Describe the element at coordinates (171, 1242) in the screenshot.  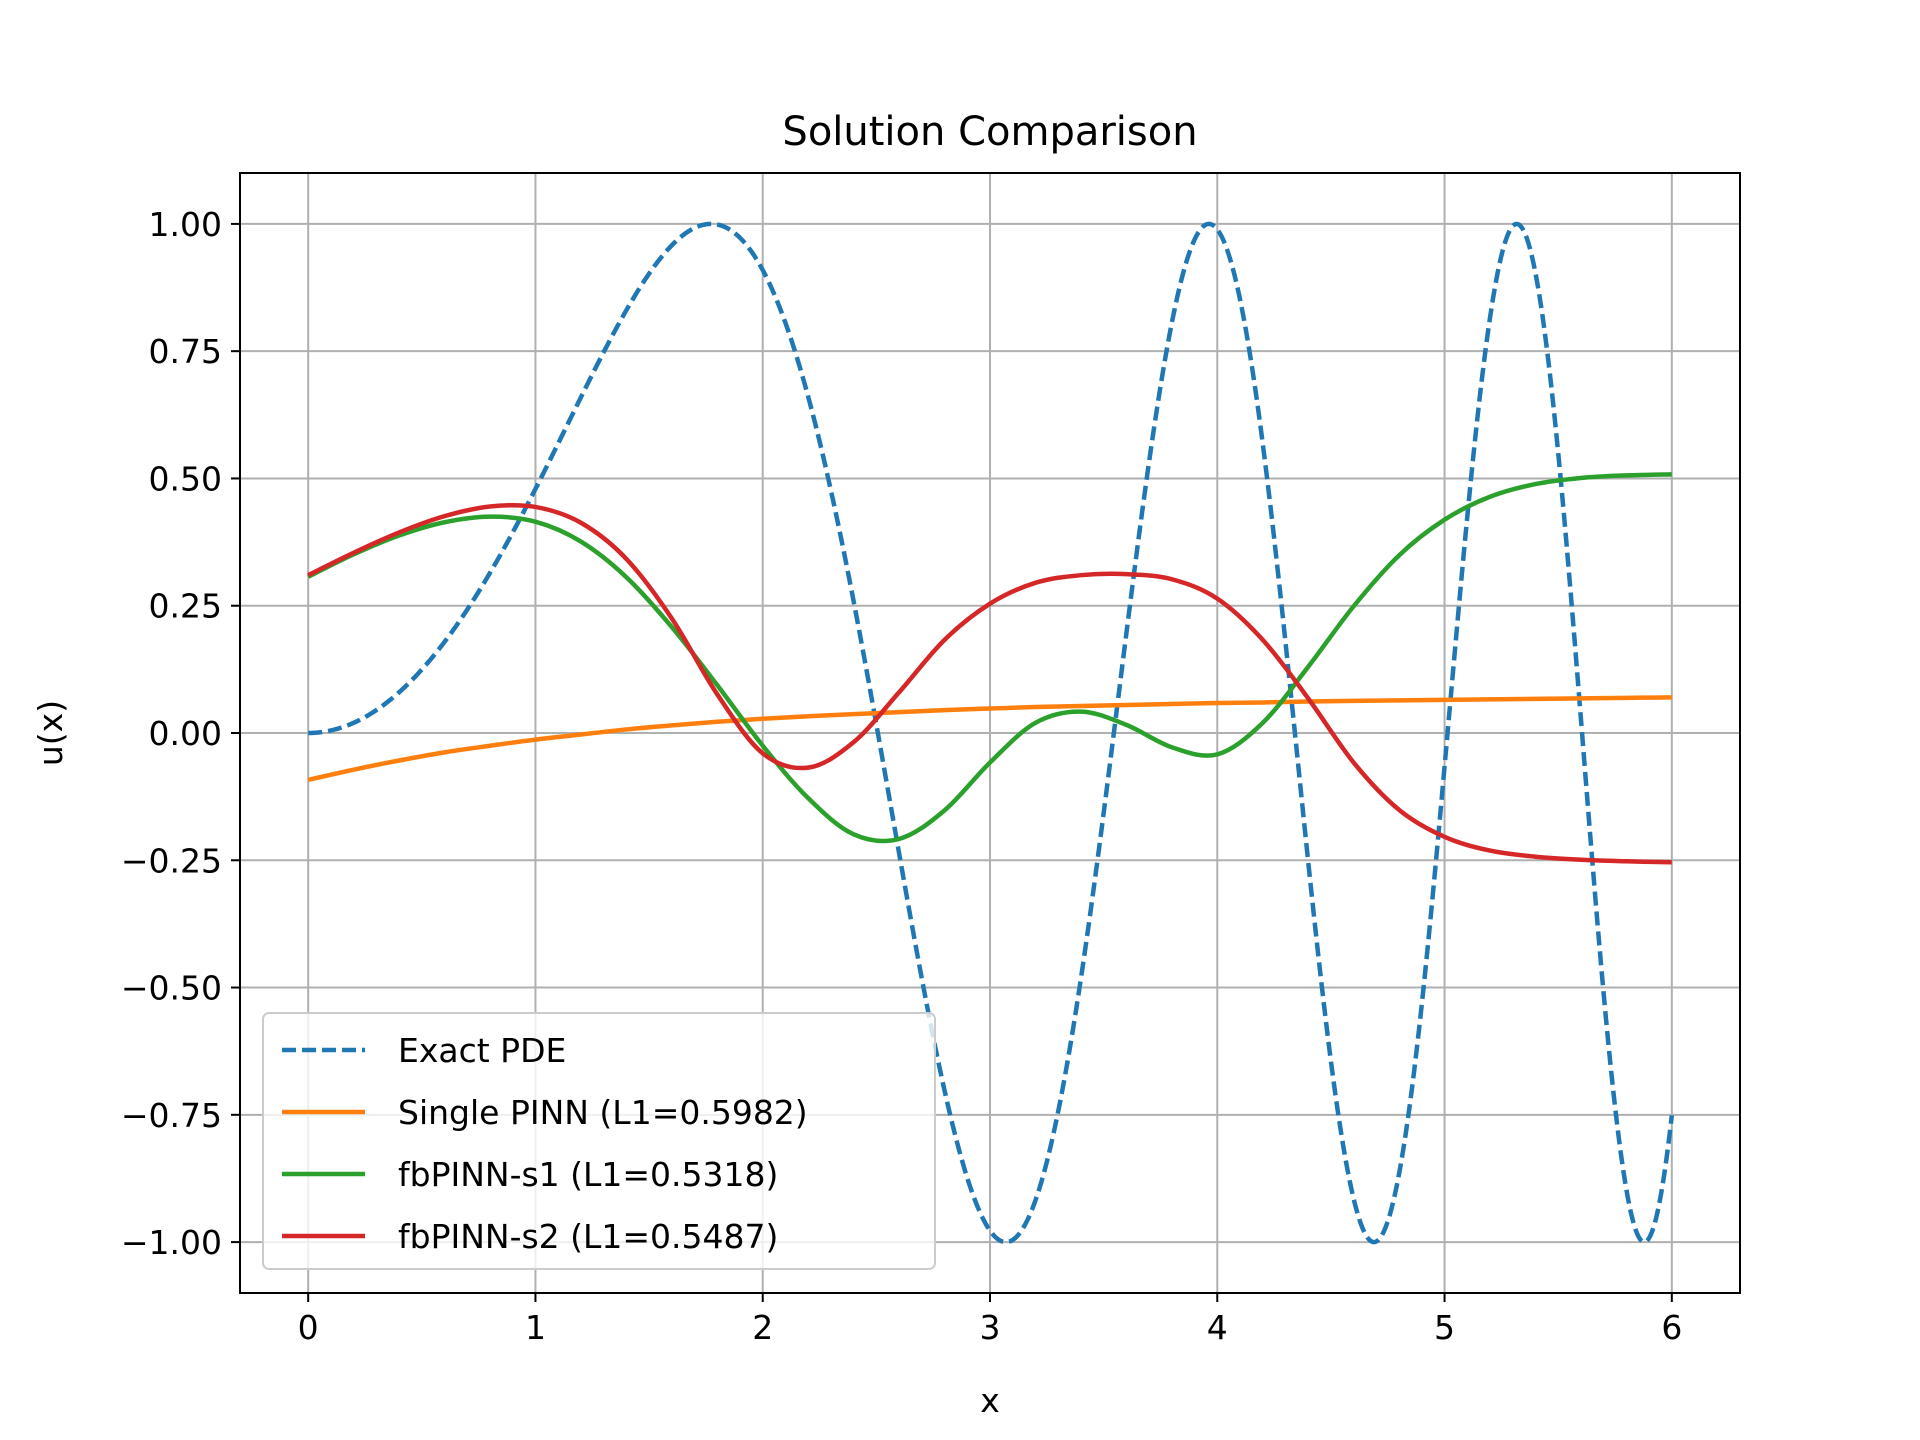
I see `y-tick-label: −1.00` at that location.